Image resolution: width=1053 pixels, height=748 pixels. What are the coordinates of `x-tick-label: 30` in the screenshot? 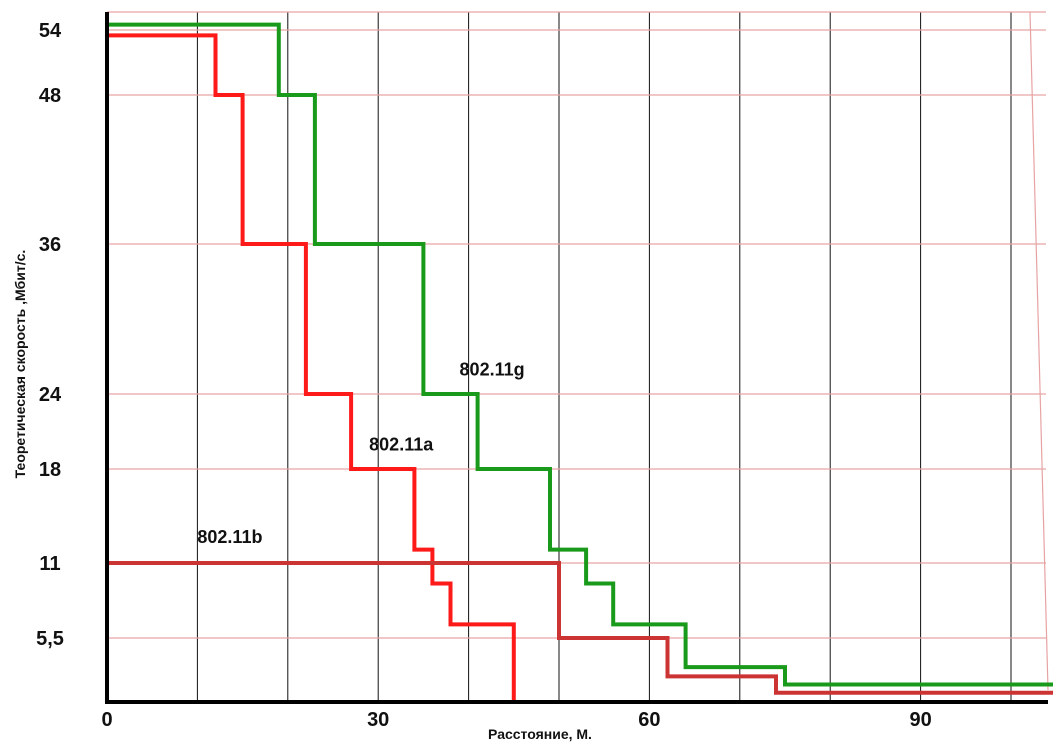 It's located at (378, 720).